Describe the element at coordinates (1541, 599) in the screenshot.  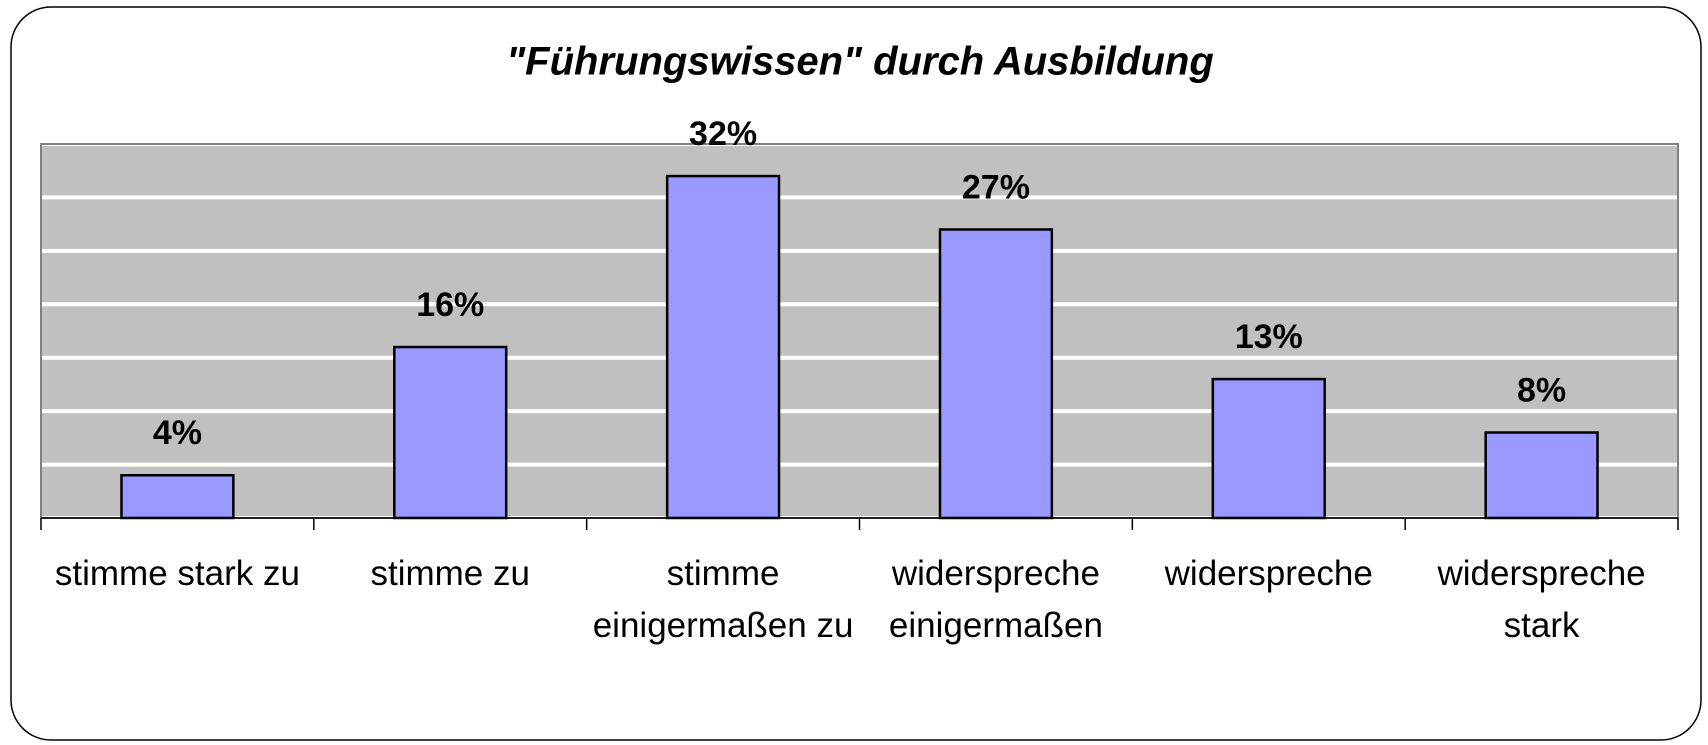
I see `x-tick-label: widerspreche stark` at that location.